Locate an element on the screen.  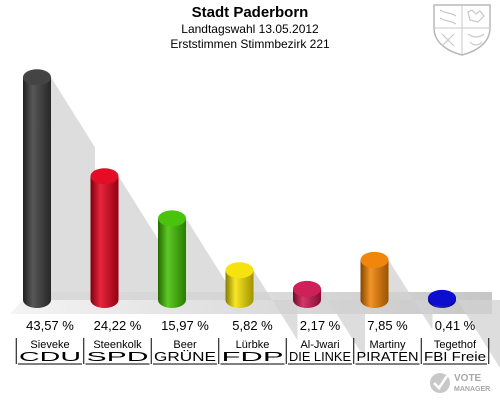
value-label: 7,85 % is located at coordinates (387, 325).